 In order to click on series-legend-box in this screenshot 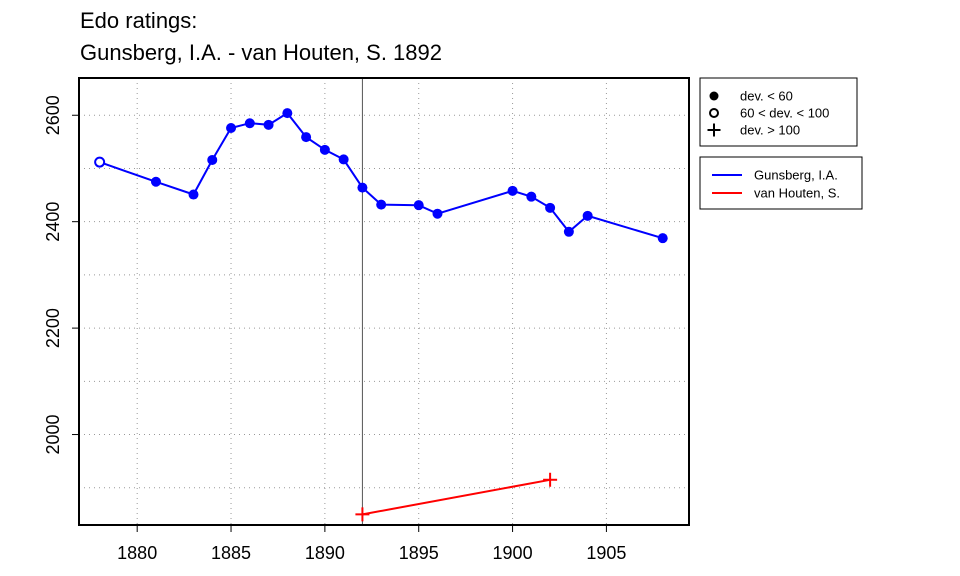, I will do `click(781, 183)`.